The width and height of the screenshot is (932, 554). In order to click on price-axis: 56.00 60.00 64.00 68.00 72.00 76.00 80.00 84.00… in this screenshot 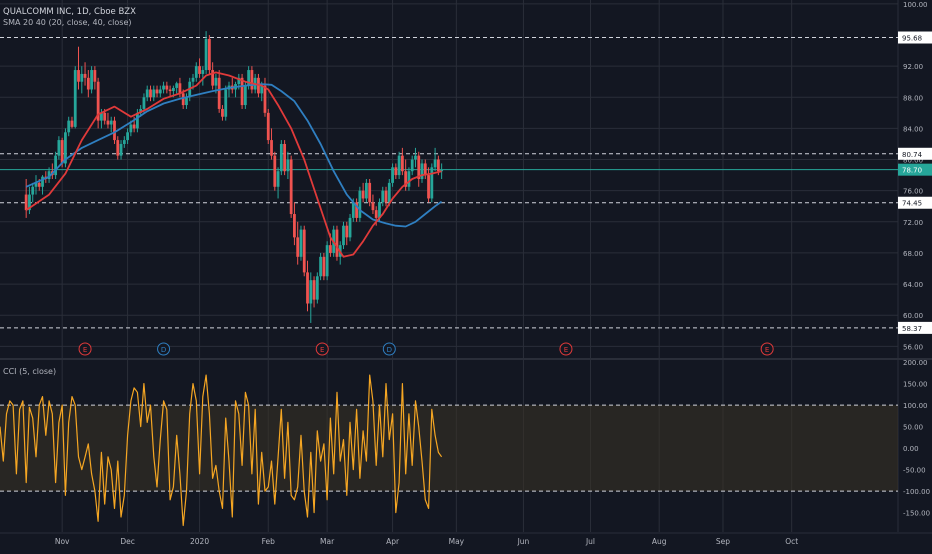, I will do `click(915, 259)`.